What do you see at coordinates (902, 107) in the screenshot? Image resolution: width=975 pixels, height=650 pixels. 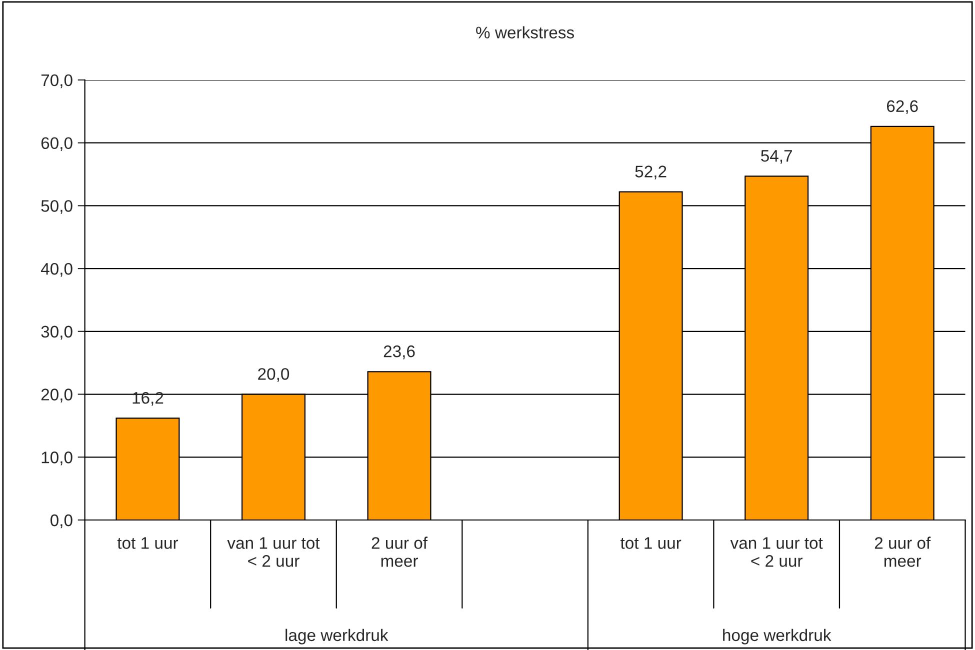 I see `data-label: 62,6` at bounding box center [902, 107].